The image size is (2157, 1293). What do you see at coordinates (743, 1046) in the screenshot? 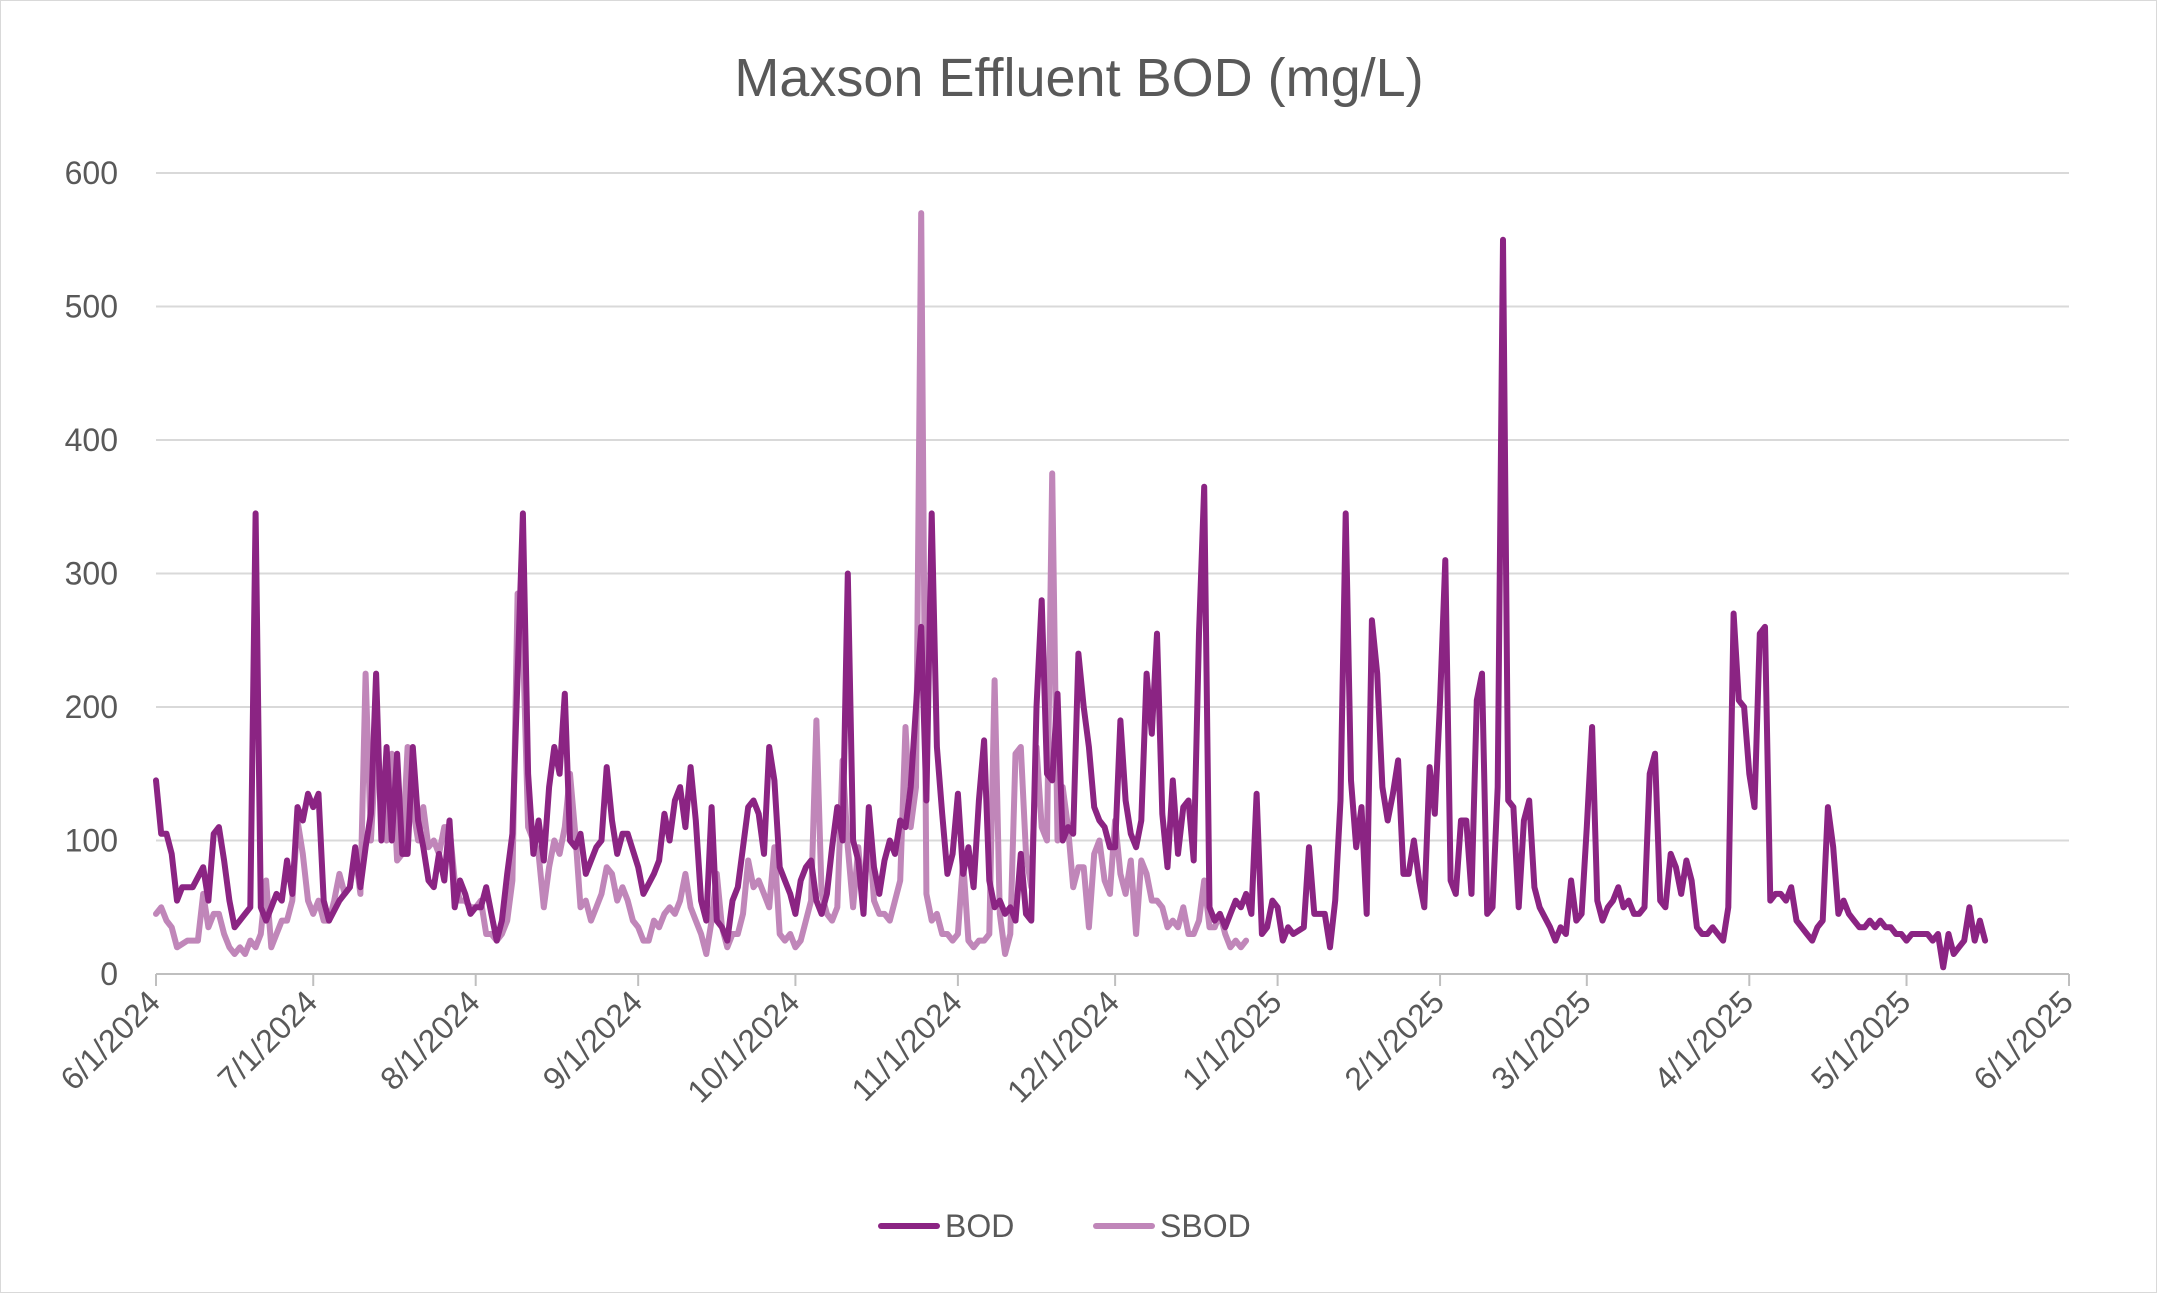
I see `x-tick-label: 10/1/2024` at bounding box center [743, 1046].